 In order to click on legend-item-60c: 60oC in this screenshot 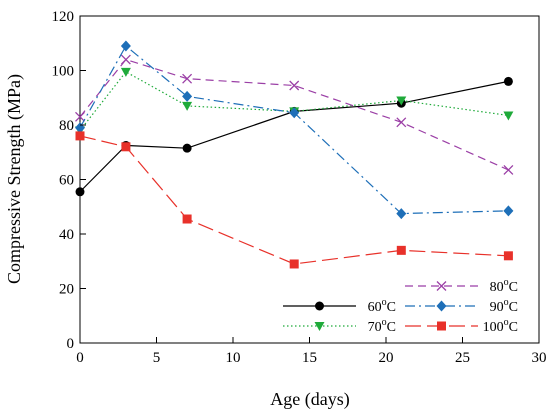, I will do `click(339, 306)`.